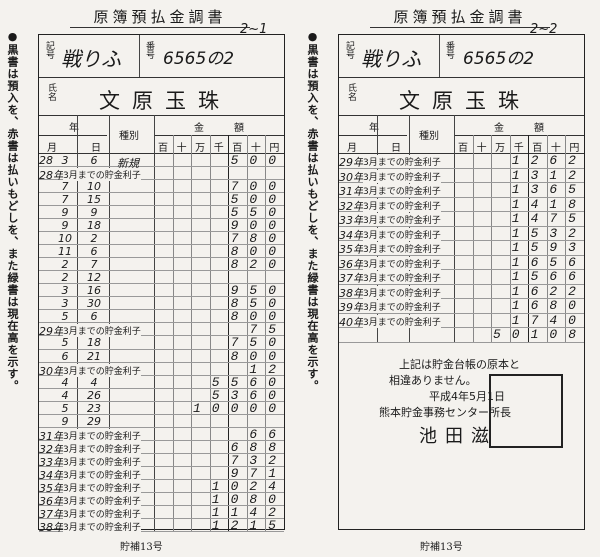 The height and width of the screenshot is (557, 600). I want to click on row-day: 10, so click(94, 187).